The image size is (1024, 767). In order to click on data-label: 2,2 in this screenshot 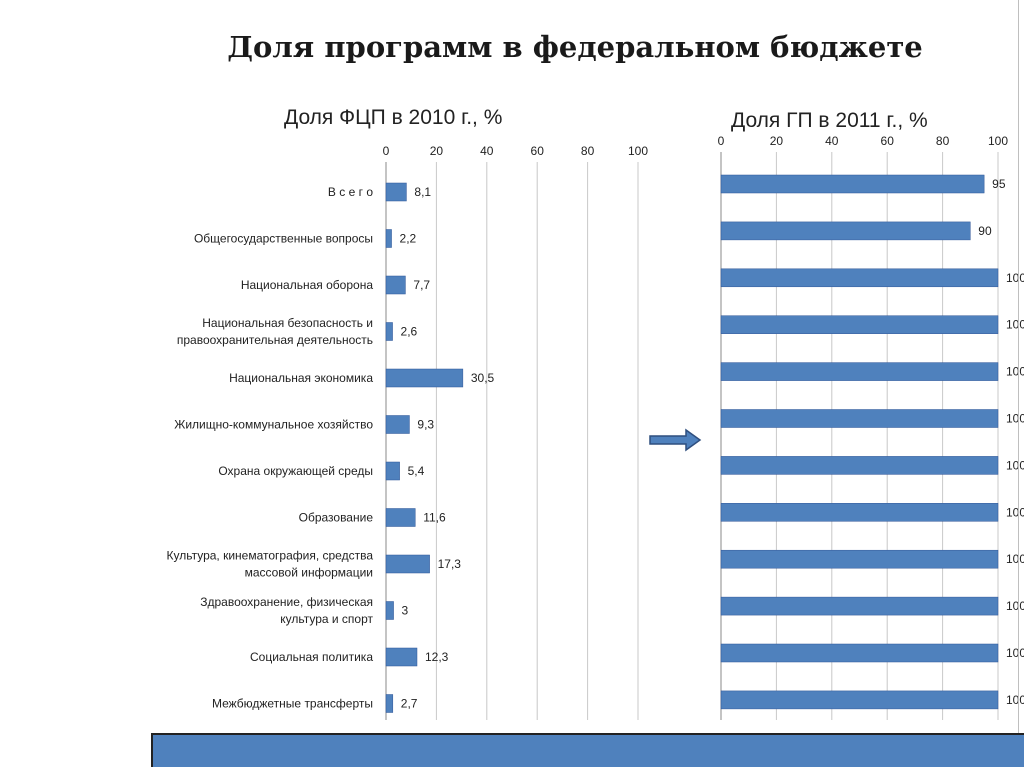, I will do `click(408, 239)`.